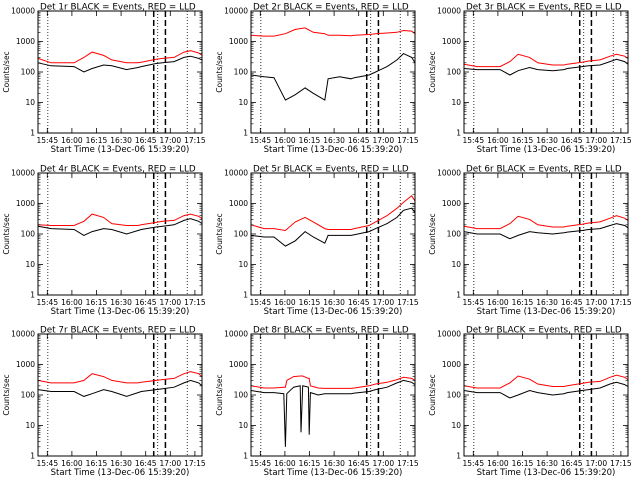 The height and width of the screenshot is (480, 640). What do you see at coordinates (544, 170) in the screenshot?
I see `panel-title: Det 6r BLACK = Events, RED = LLD` at bounding box center [544, 170].